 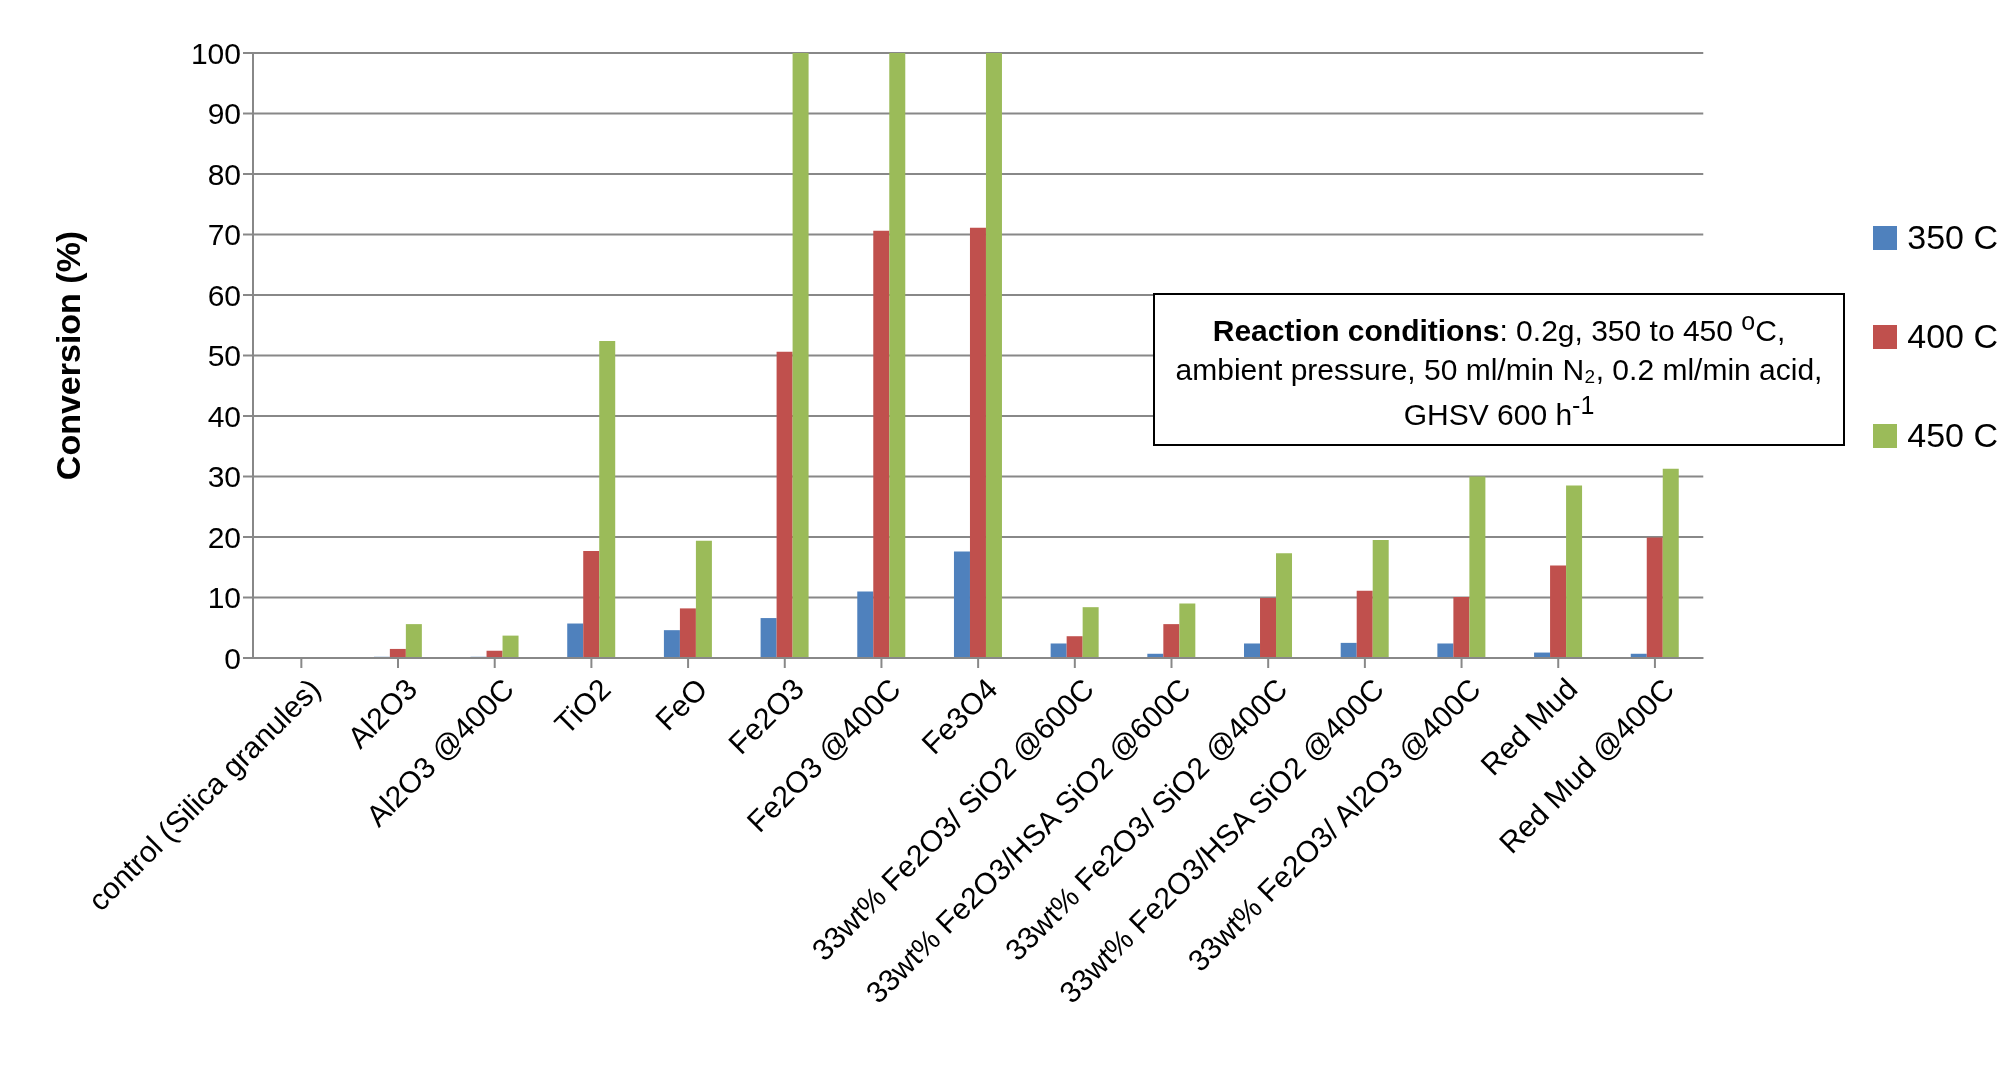 I want to click on annotation: Reaction conditions: 0.2g, 350 to 450 $^{o}$C, ambient pressure, 50 ml/min N₂, 0.2 ml/min acid, GHSV 600 h$^{-1}$, so click(x=1499, y=369).